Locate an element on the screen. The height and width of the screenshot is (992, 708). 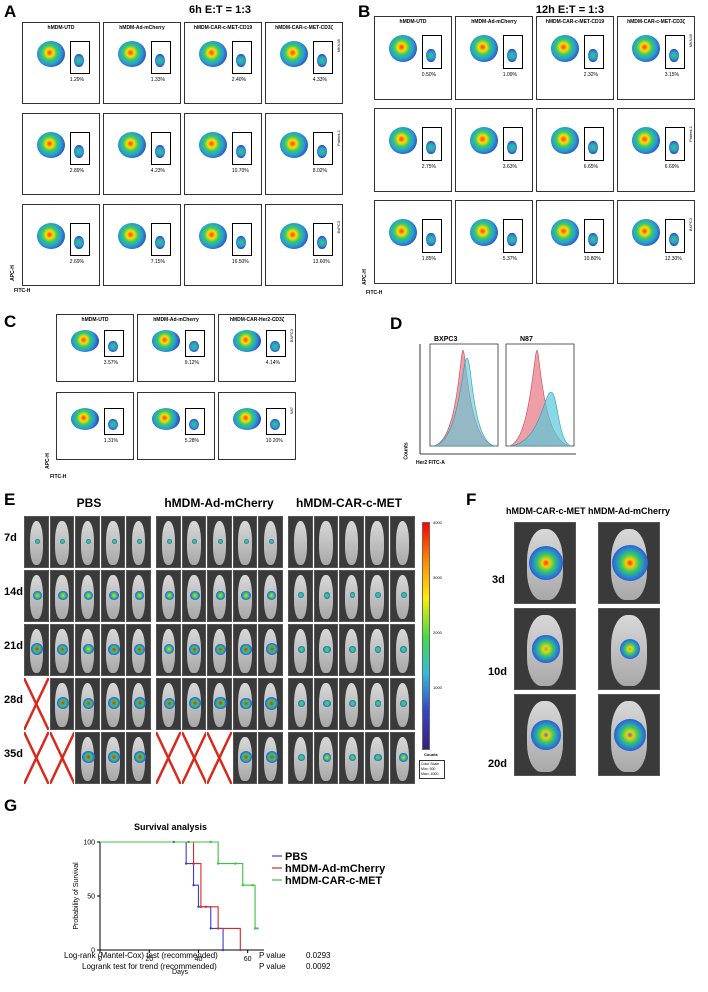
y-tick-label: 100 is located at coordinates (89, 843).